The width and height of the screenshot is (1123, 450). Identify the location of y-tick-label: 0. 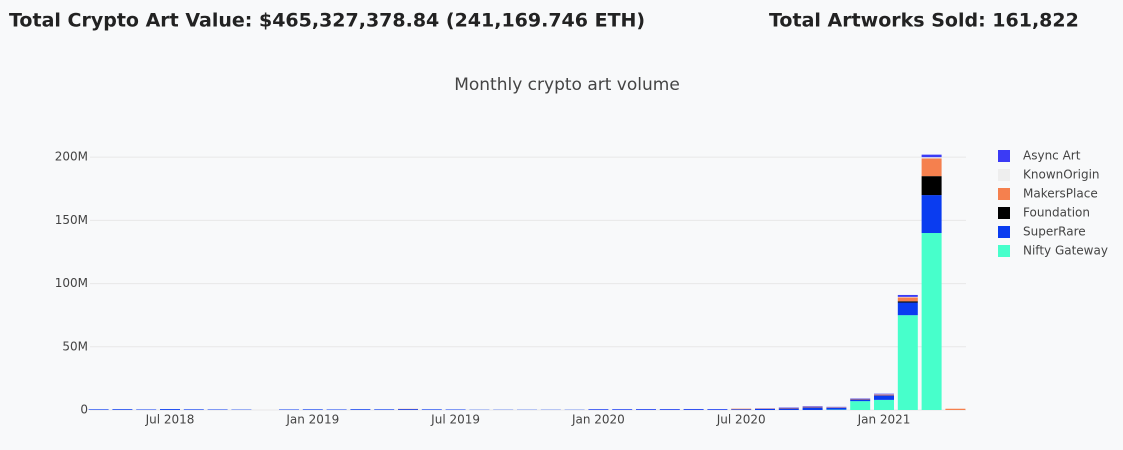
(84, 410).